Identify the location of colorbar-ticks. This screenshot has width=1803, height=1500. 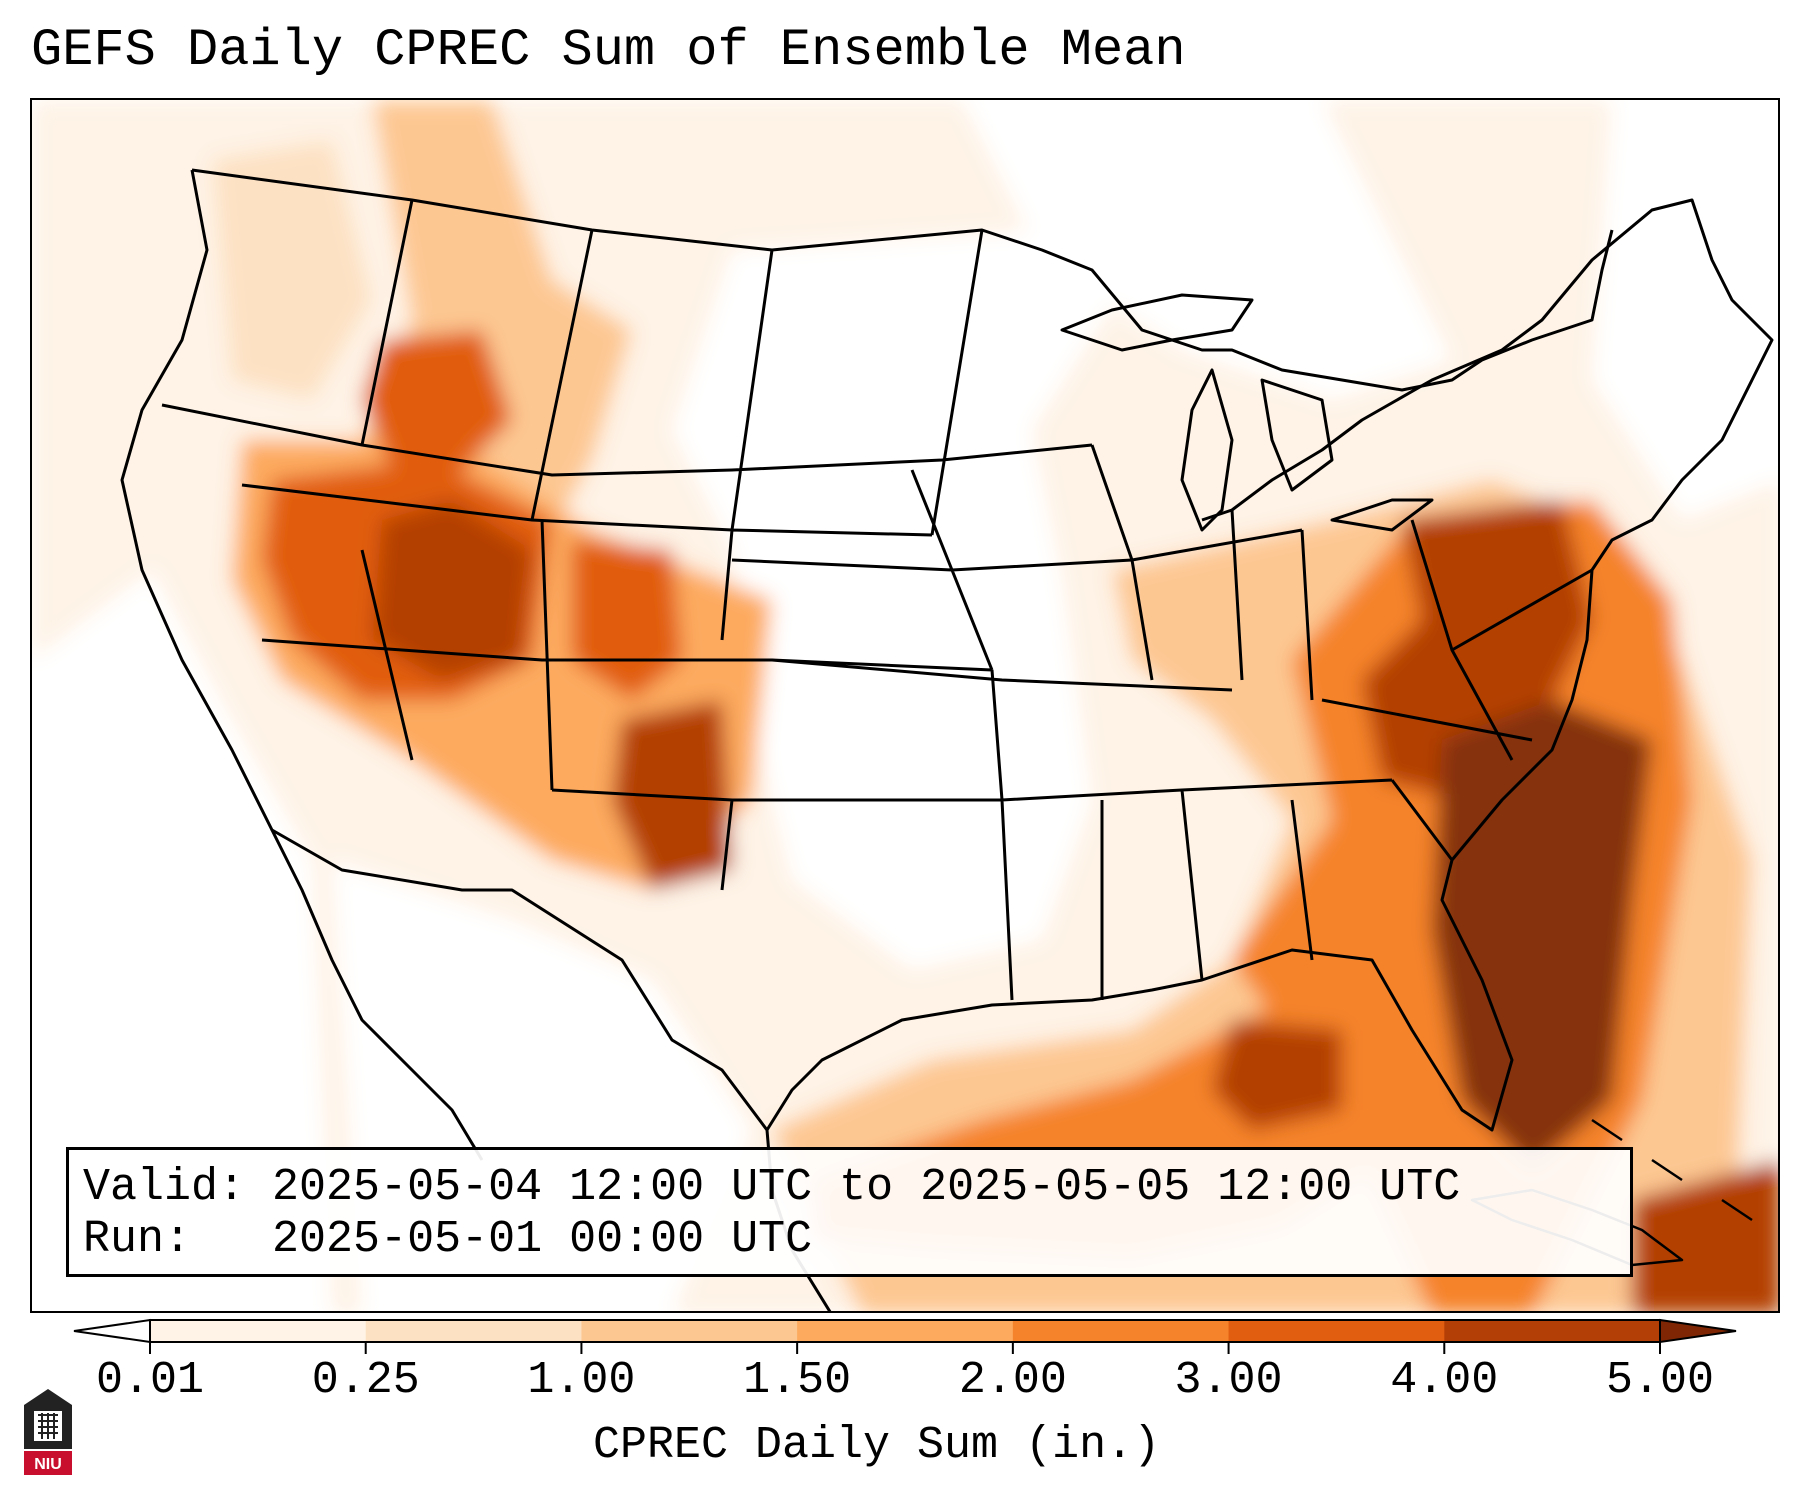
(905, 1348).